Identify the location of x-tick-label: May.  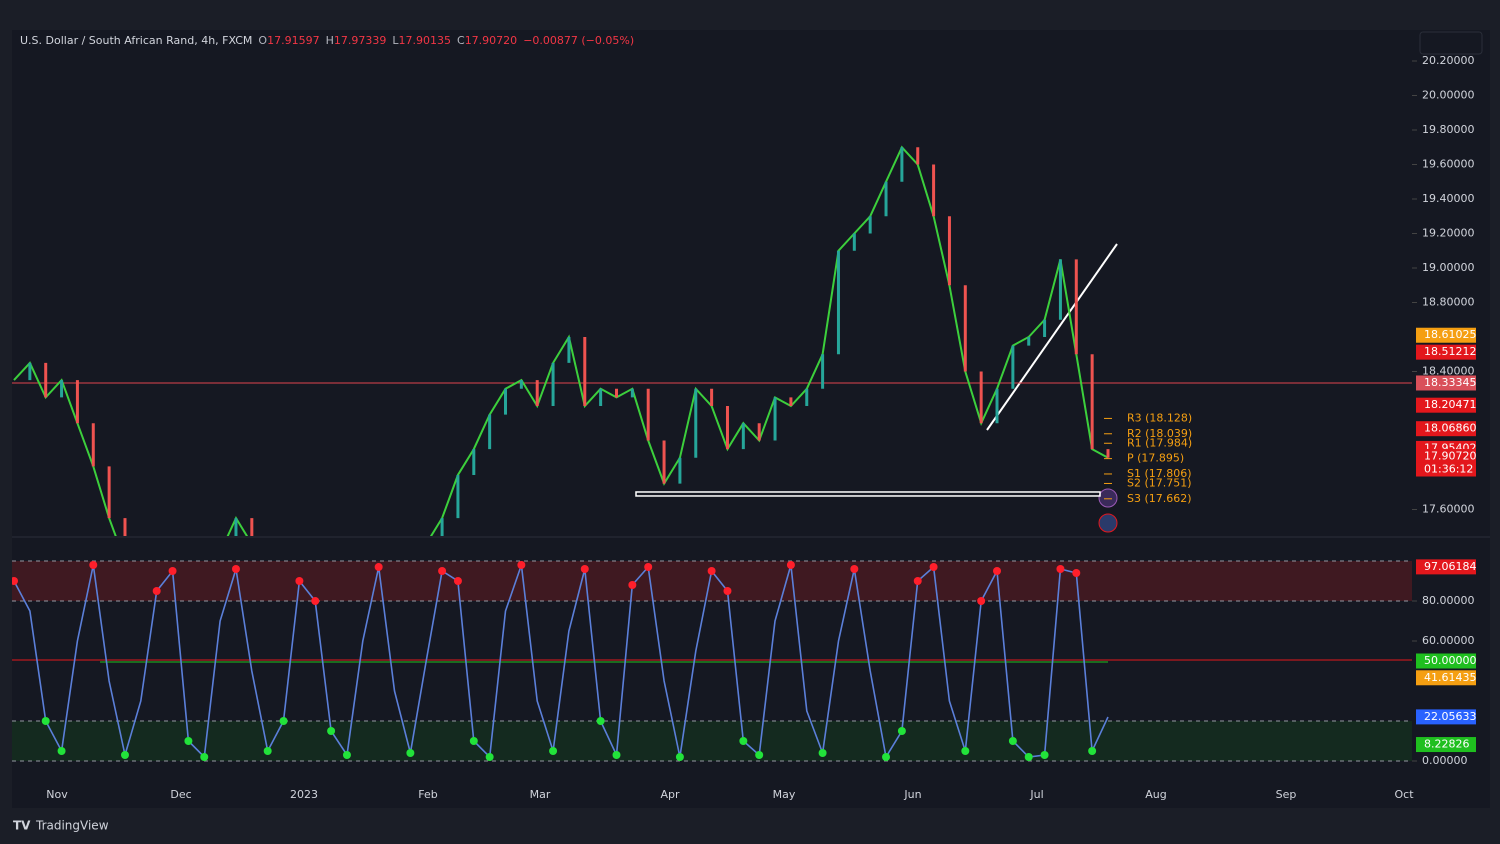
(784, 794).